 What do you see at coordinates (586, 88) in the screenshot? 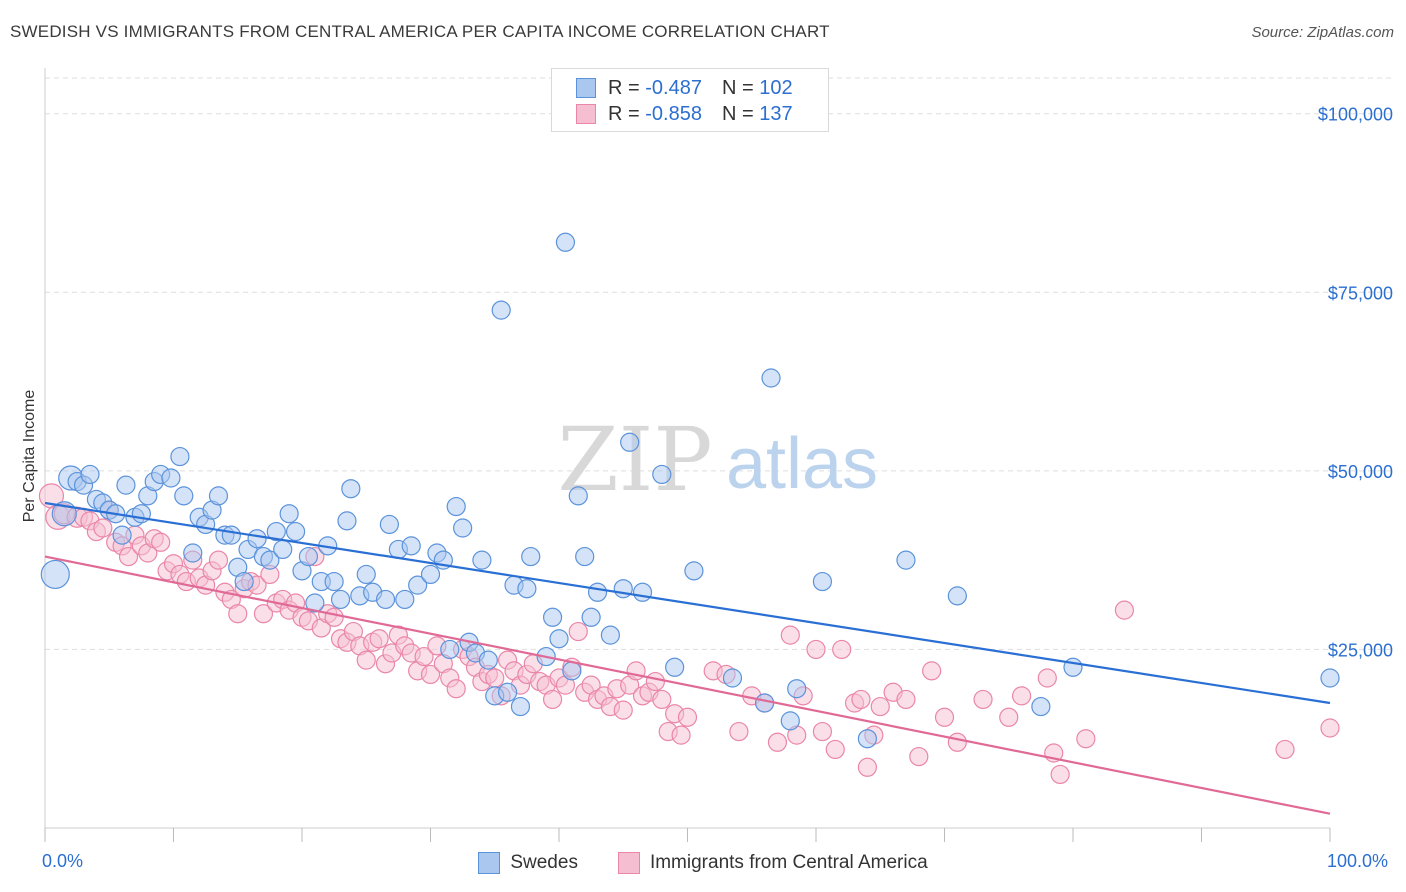
I see `legend-swatch-swedes` at bounding box center [586, 88].